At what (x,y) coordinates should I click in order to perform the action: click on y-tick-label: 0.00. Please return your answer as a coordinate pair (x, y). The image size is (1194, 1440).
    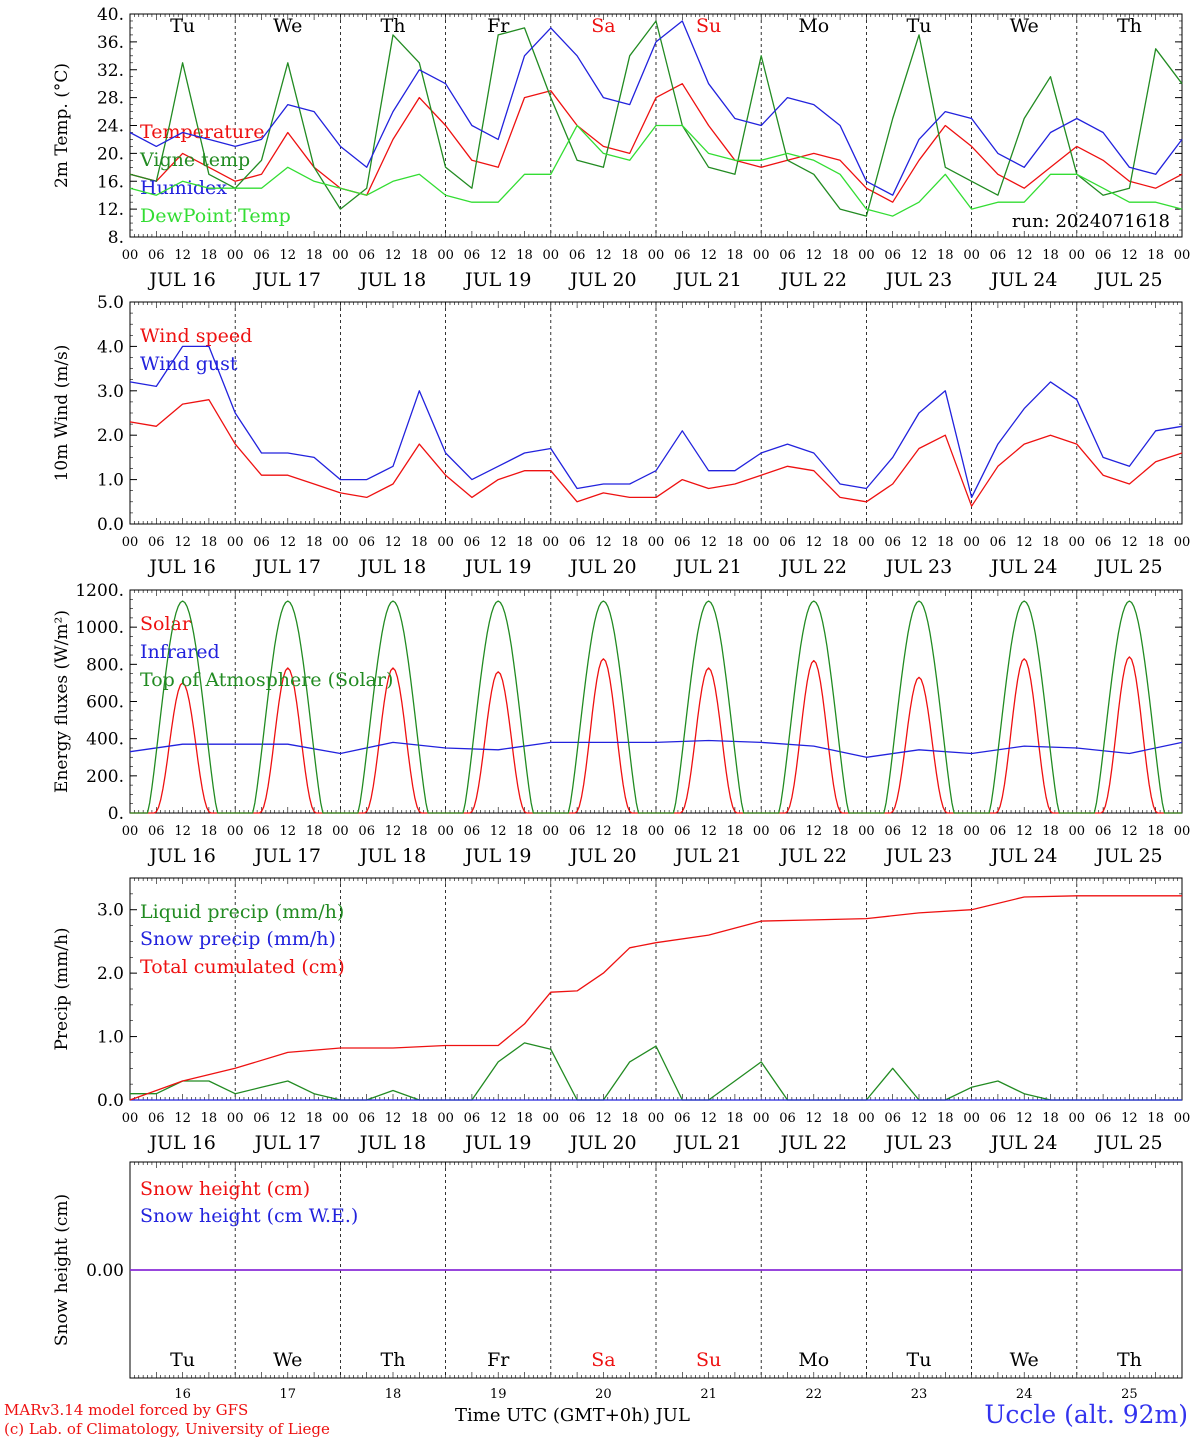
    Looking at the image, I should click on (105, 1271).